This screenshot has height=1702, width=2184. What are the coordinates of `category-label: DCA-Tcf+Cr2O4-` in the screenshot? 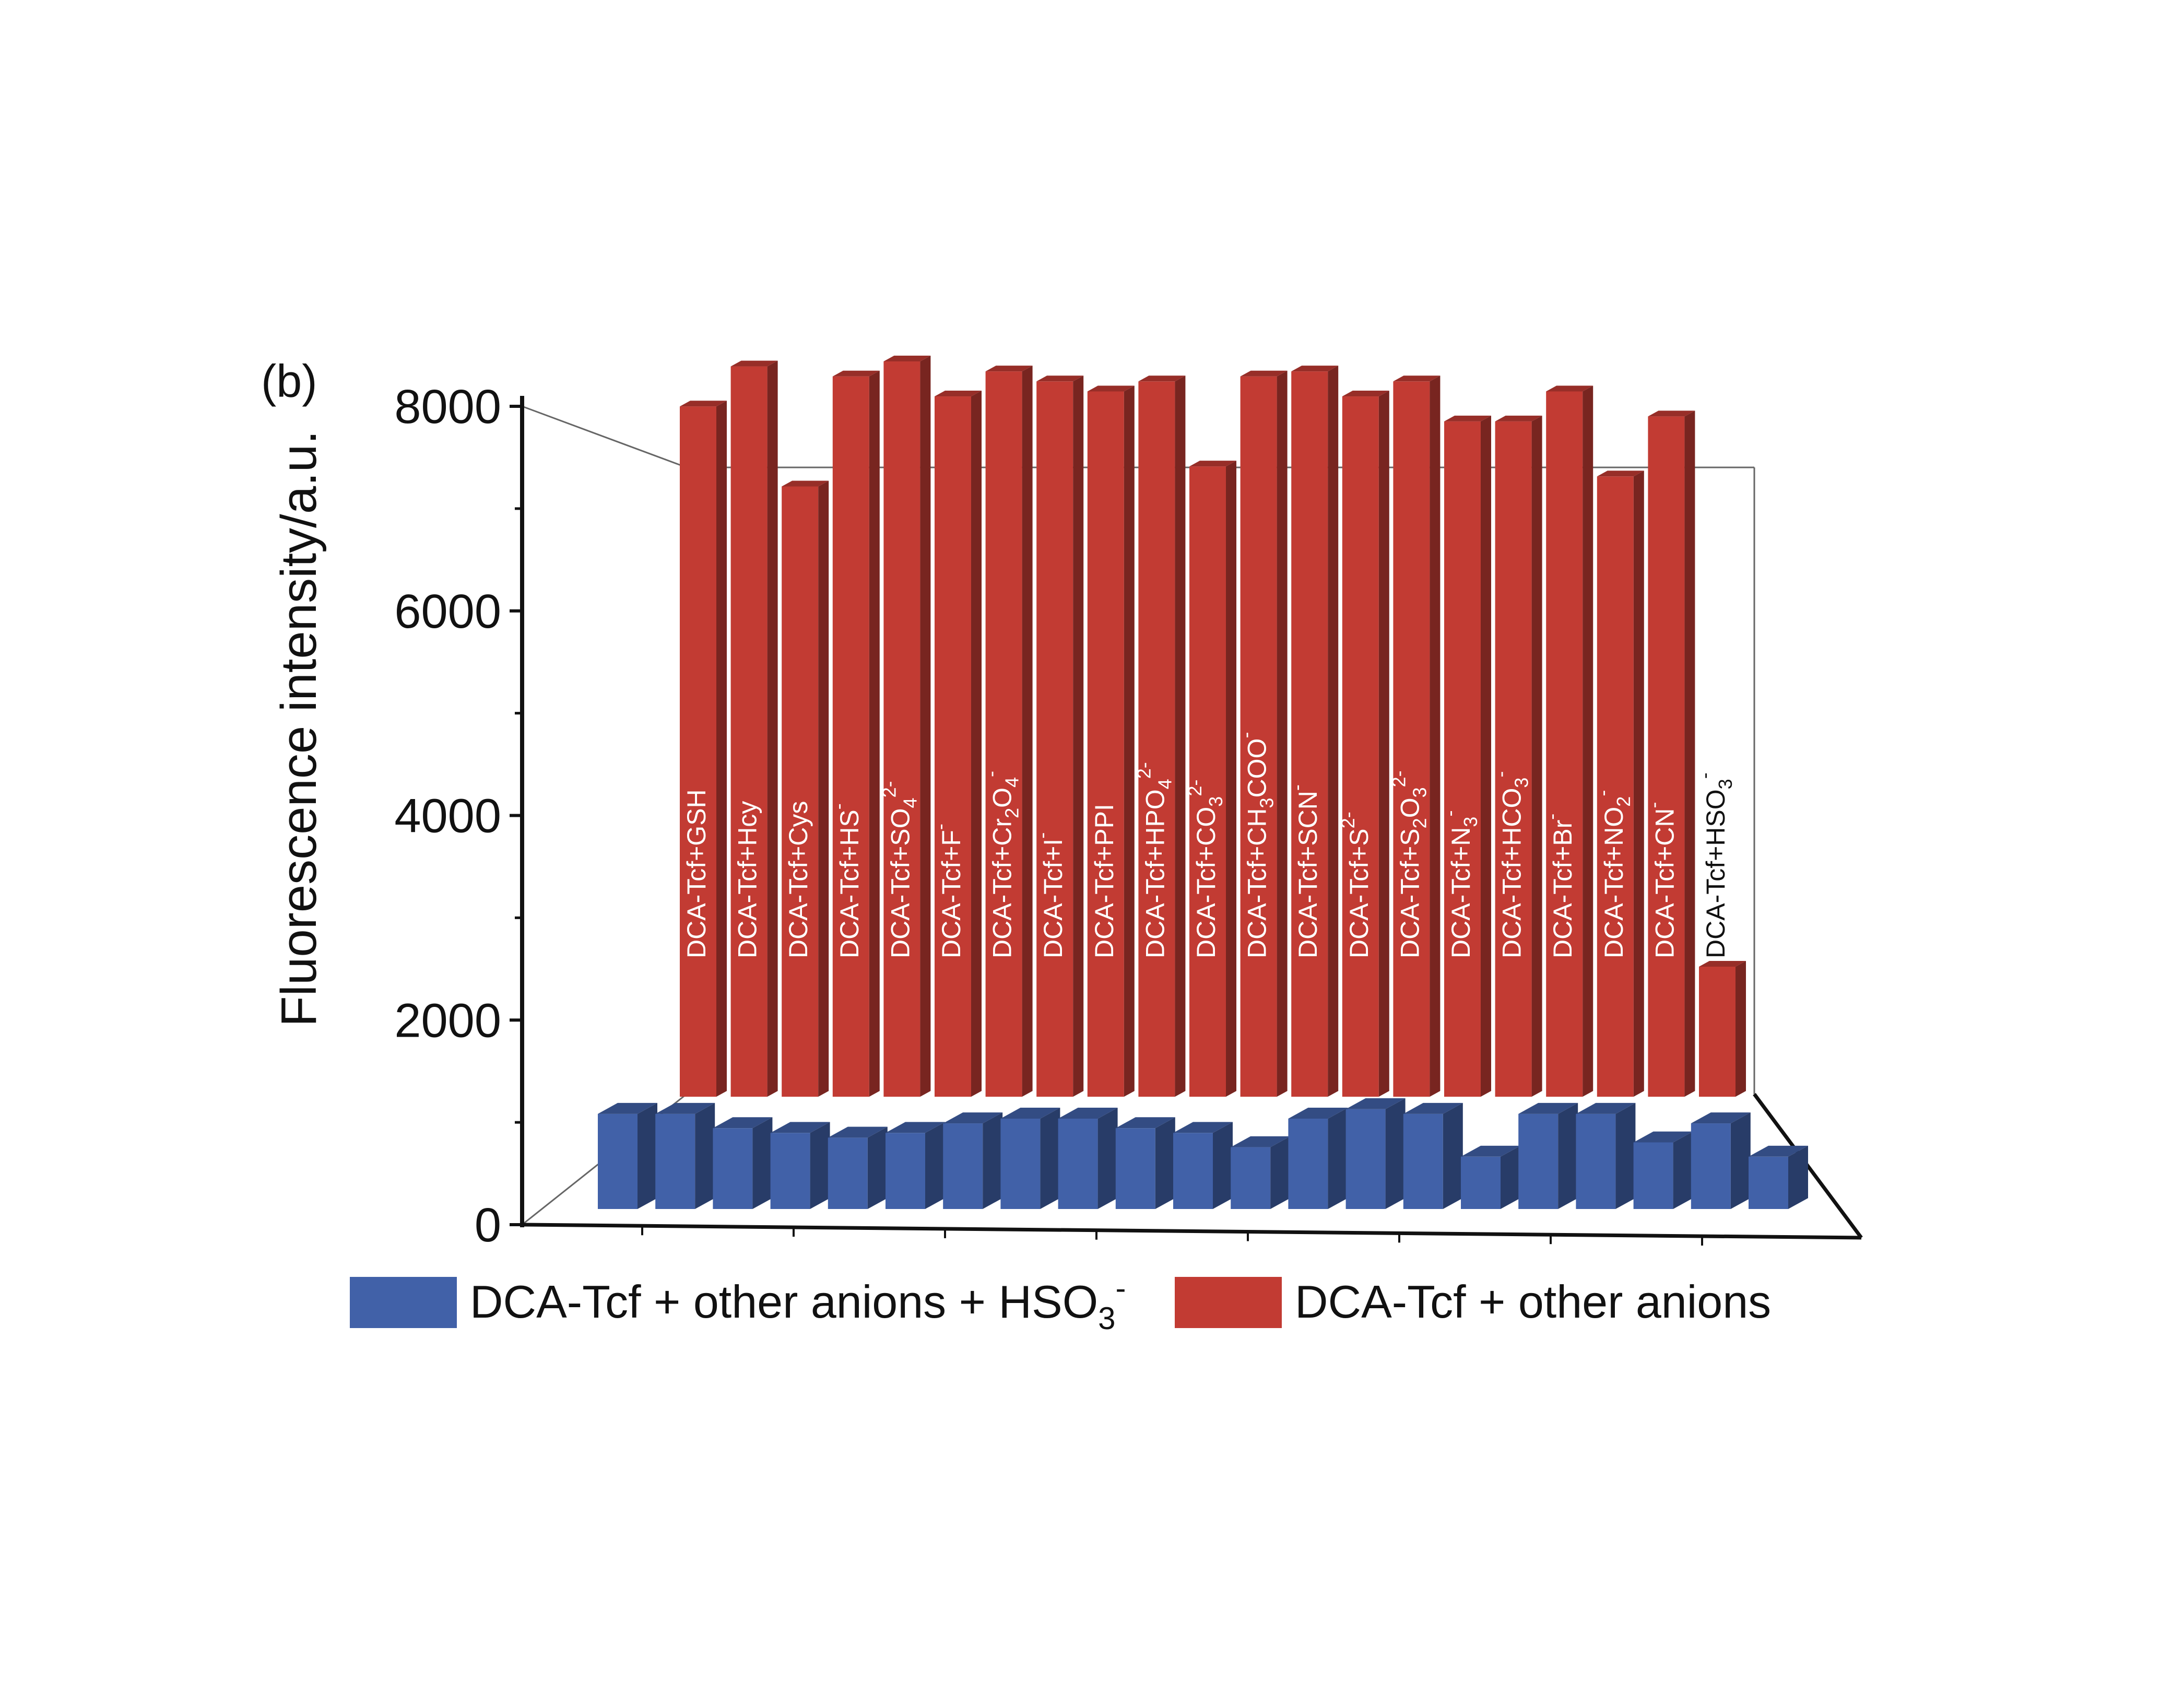 It's located at (1002, 864).